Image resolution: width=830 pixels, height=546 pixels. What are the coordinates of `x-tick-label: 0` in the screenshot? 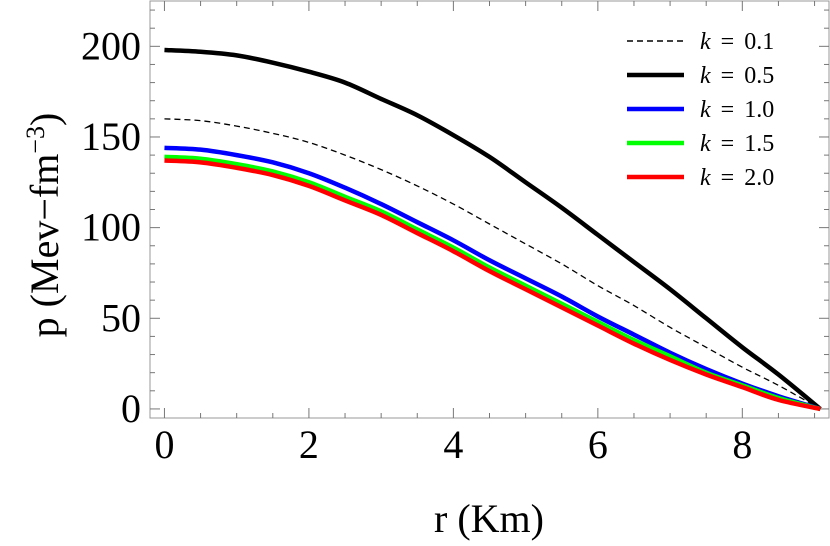 It's located at (164, 444).